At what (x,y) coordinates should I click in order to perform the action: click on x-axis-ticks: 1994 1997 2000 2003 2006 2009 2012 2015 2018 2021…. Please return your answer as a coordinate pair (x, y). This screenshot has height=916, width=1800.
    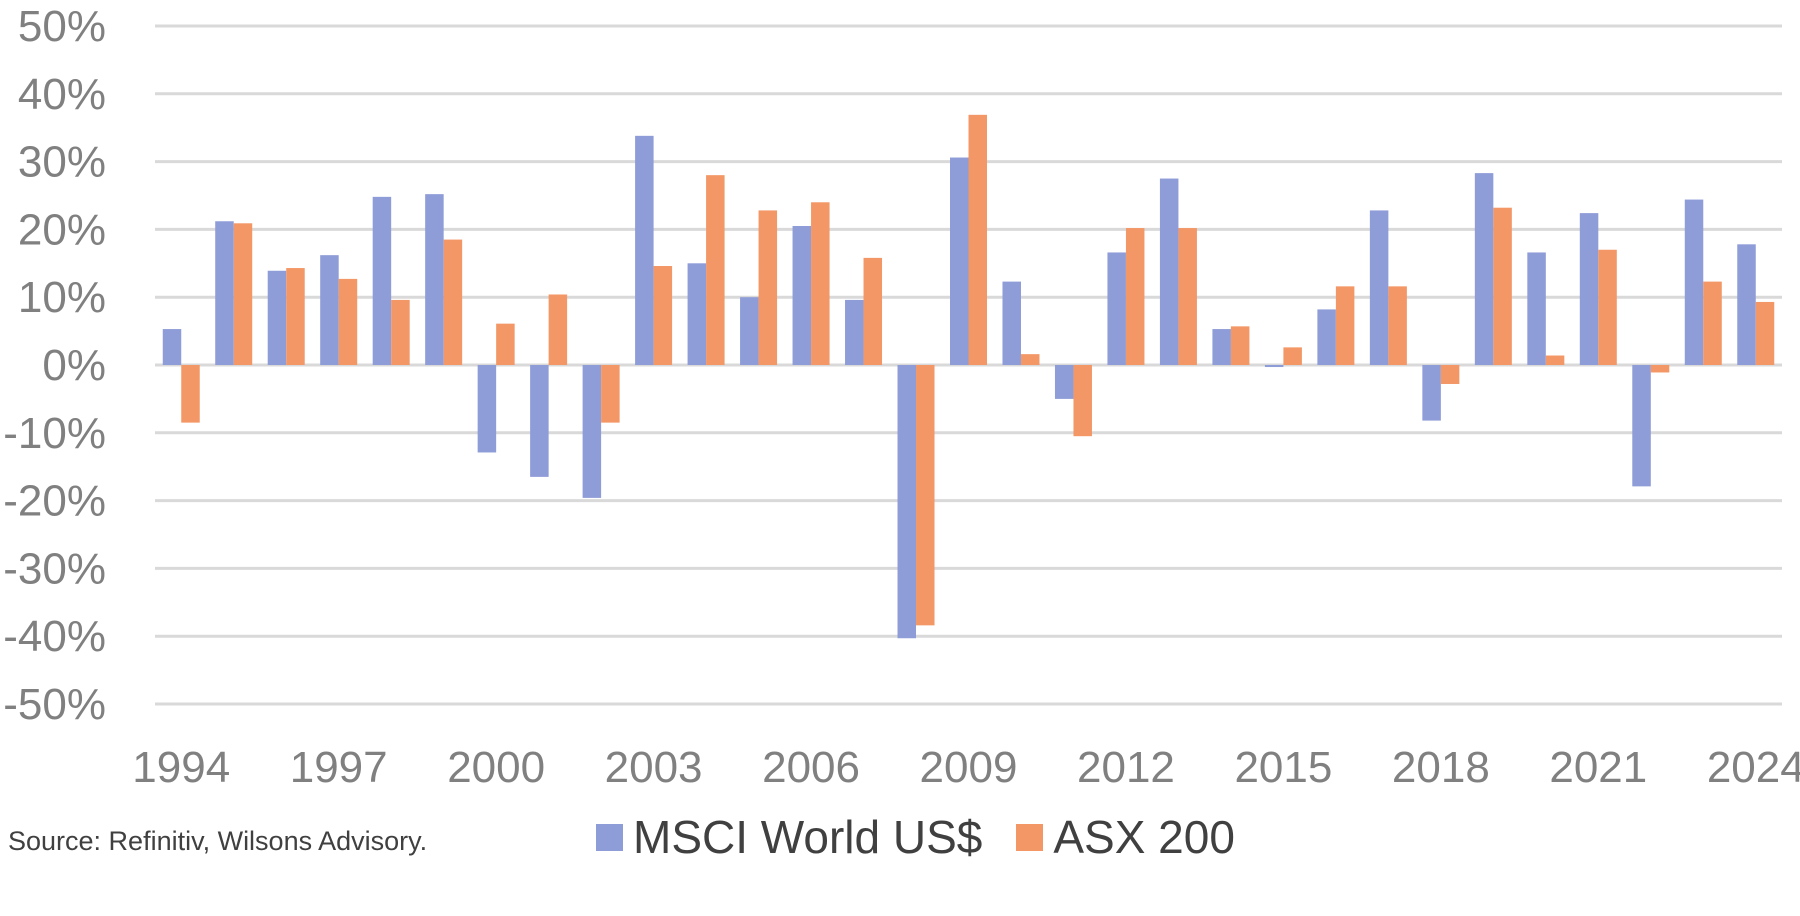
    Looking at the image, I should click on (966, 767).